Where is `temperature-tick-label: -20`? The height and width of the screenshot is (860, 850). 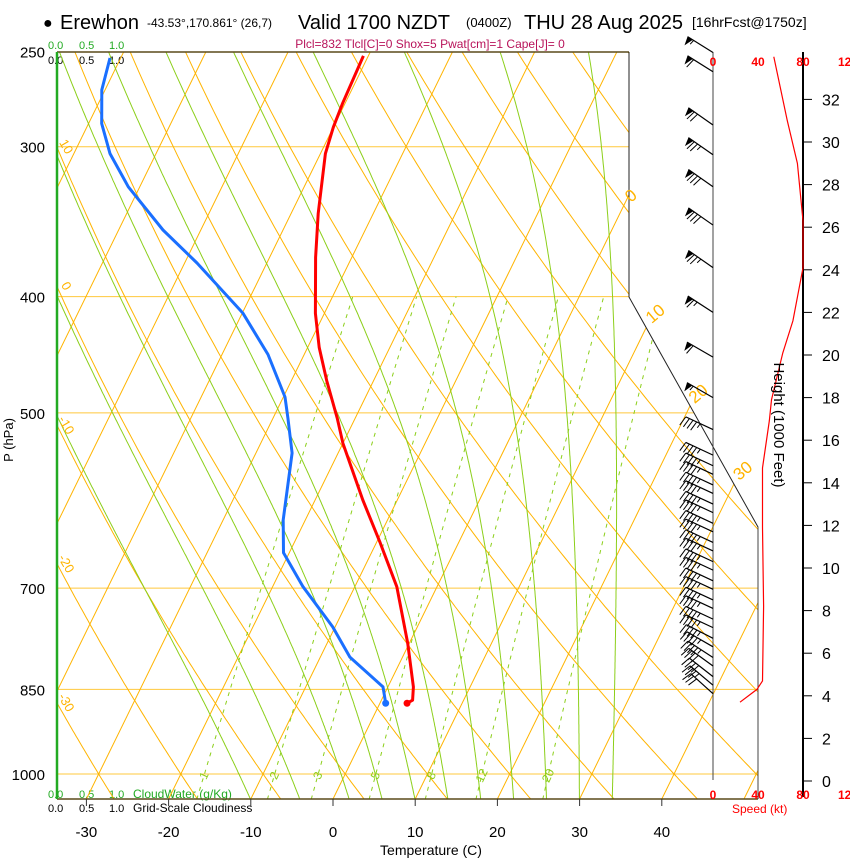 temperature-tick-label: -20 is located at coordinates (169, 832).